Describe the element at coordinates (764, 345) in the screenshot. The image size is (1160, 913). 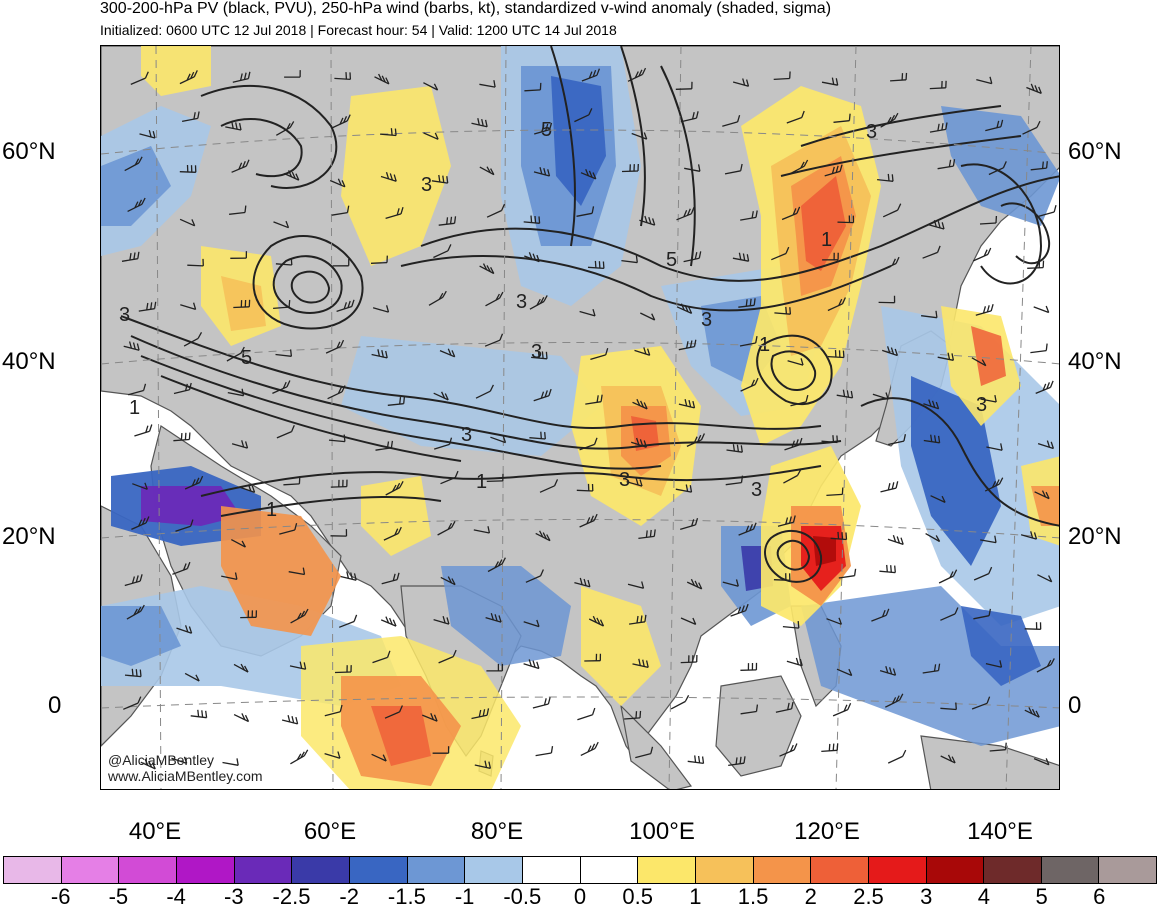
I see `pv-contour-label: 1` at that location.